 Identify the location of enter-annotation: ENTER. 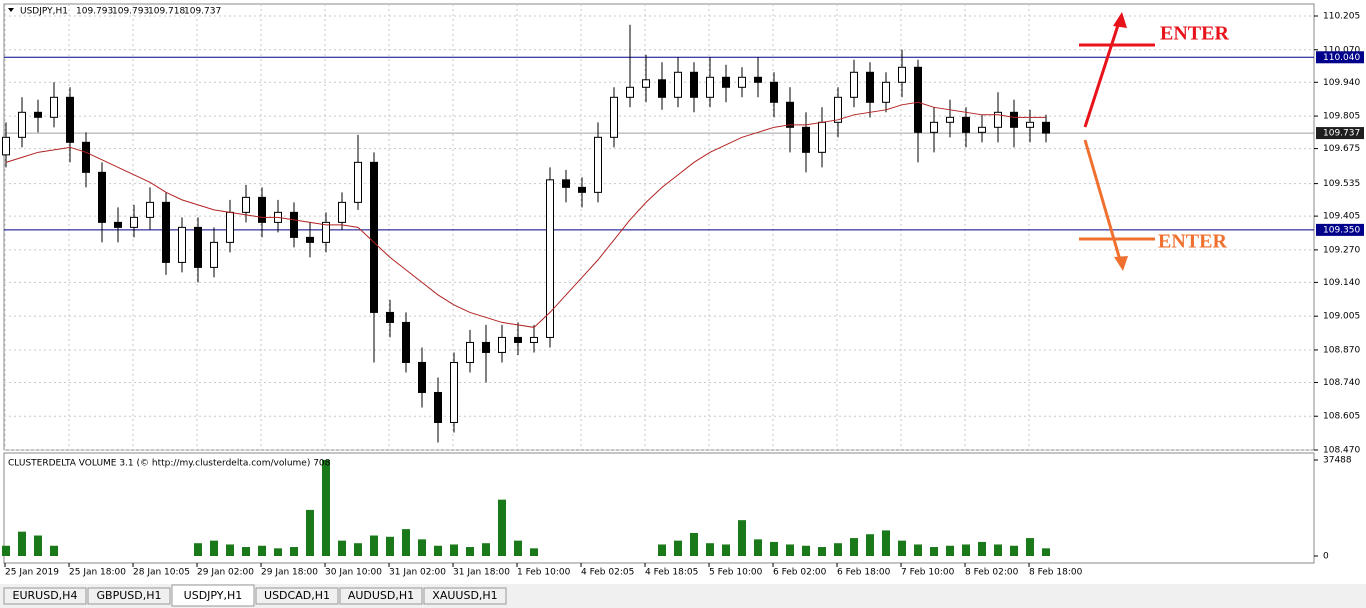
(1194, 34).